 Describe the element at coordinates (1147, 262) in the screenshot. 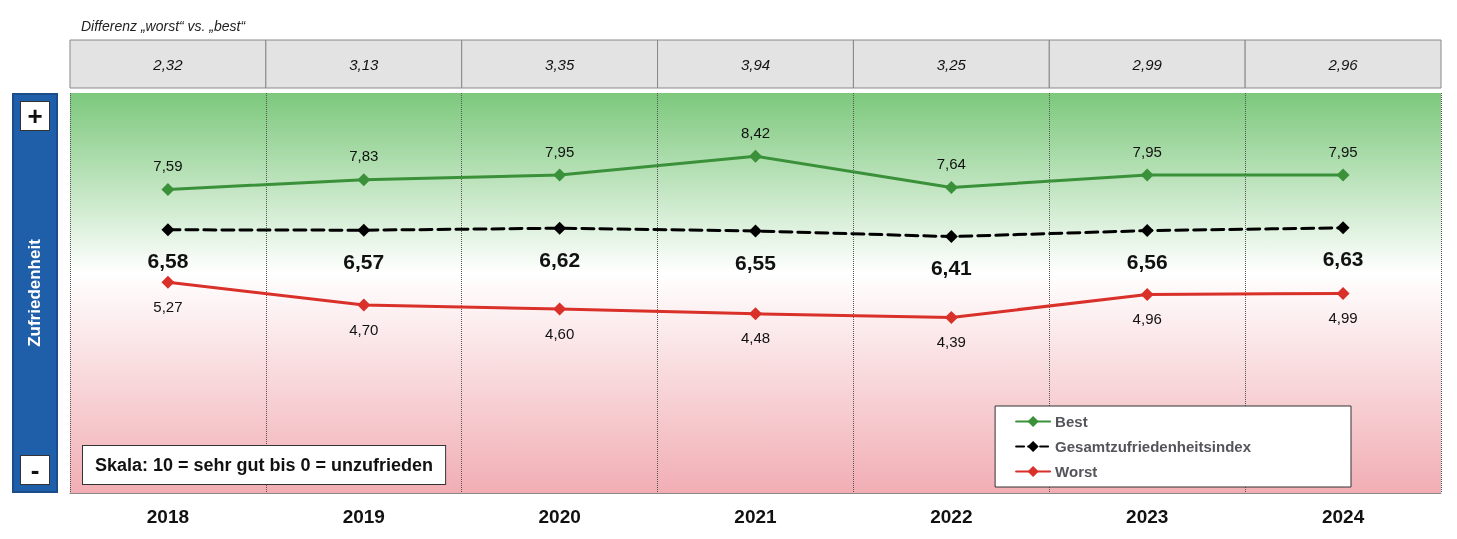

I see `data-label: 6,56` at that location.